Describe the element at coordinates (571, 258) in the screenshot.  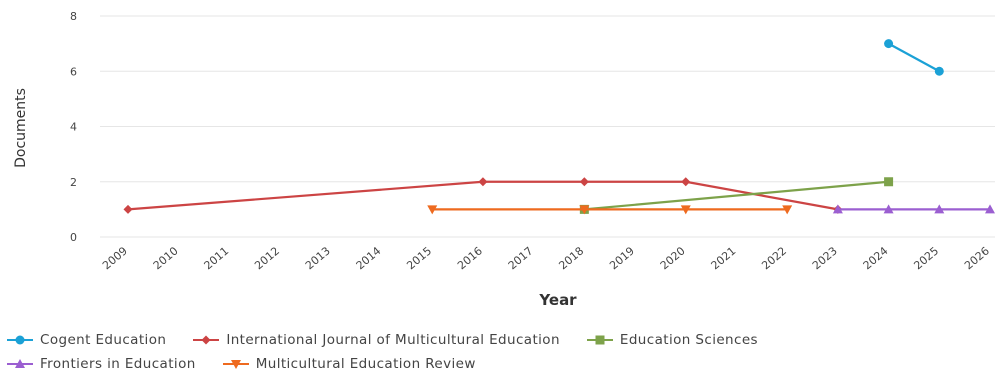
I see `x-tick-label: 2018` at that location.